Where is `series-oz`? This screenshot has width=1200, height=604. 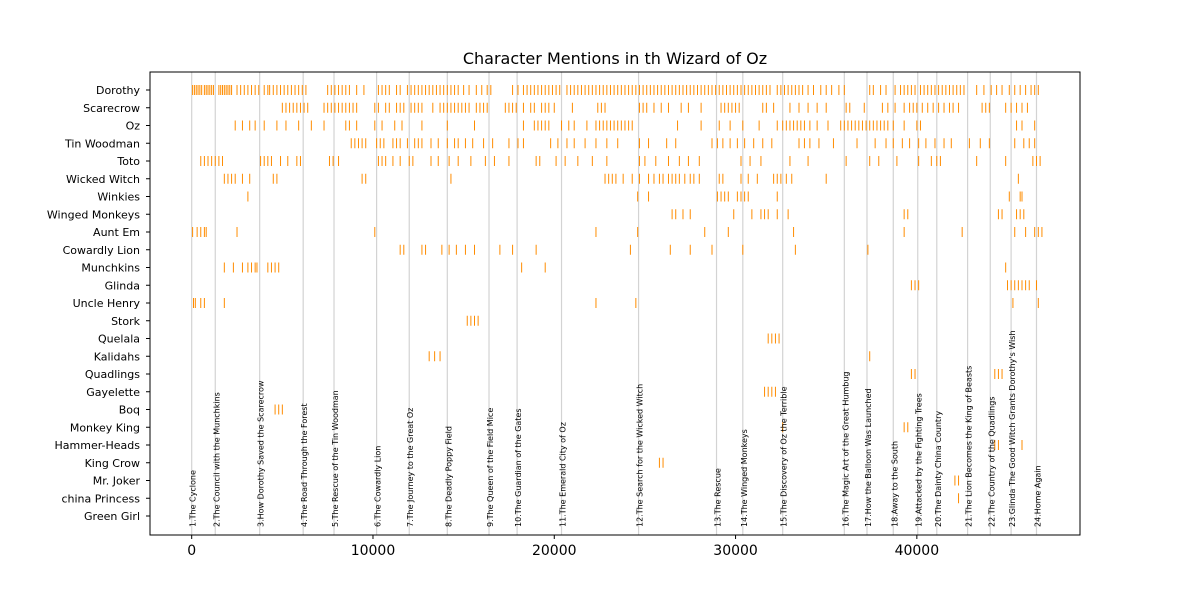
series-oz is located at coordinates (635, 125).